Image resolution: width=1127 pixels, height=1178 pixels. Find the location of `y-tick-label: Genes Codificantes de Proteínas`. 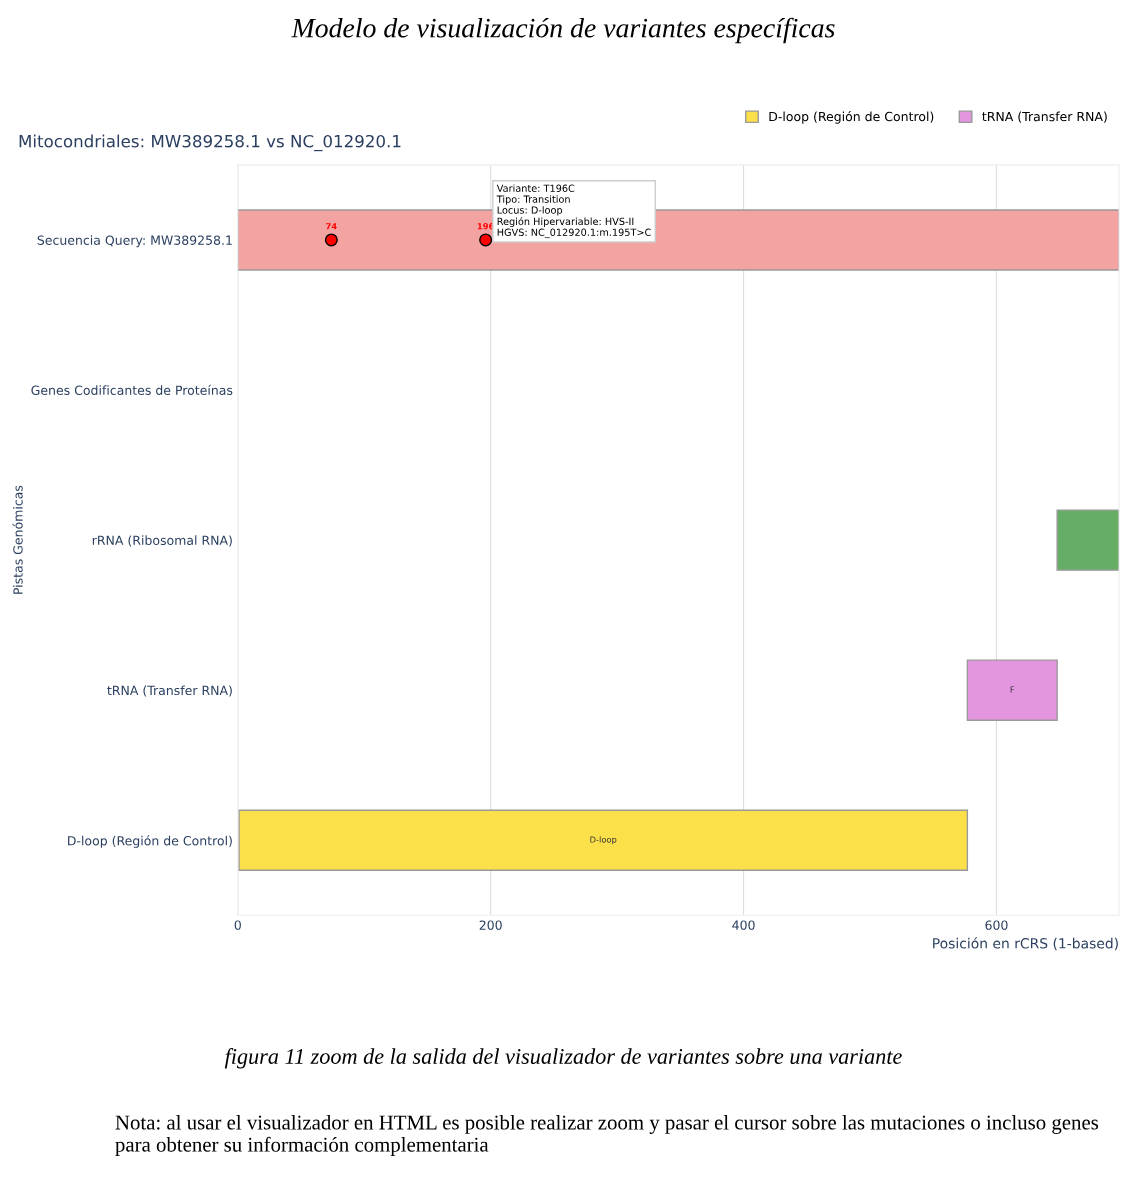

y-tick-label: Genes Codificantes de Proteínas is located at coordinates (132, 389).